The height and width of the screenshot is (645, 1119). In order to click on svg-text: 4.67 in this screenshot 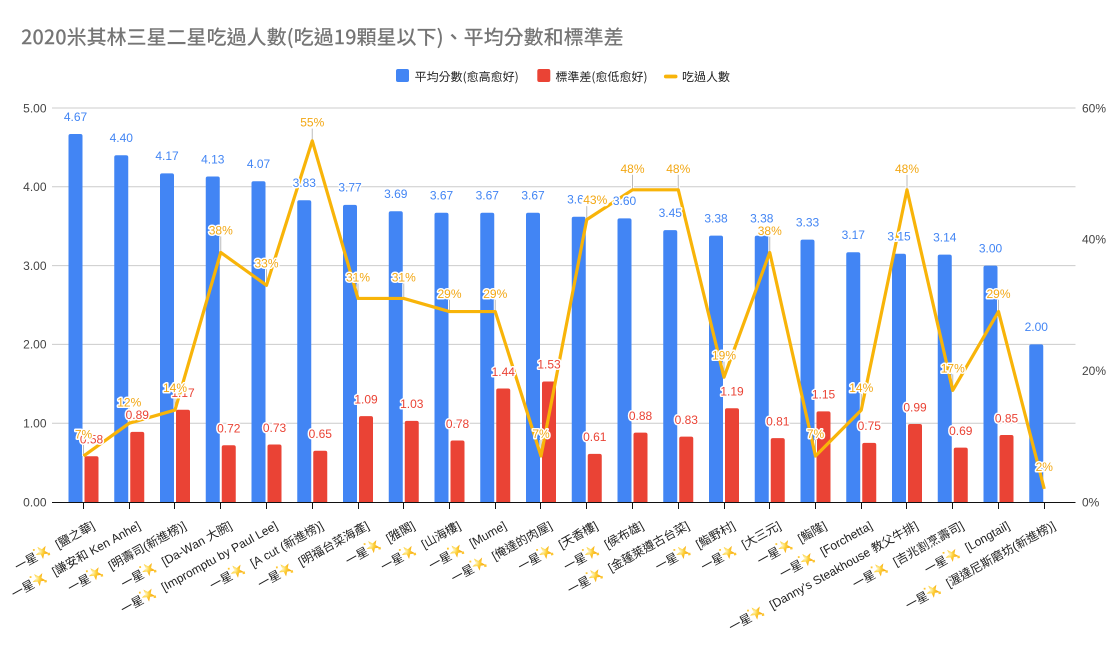, I will do `click(76, 117)`.